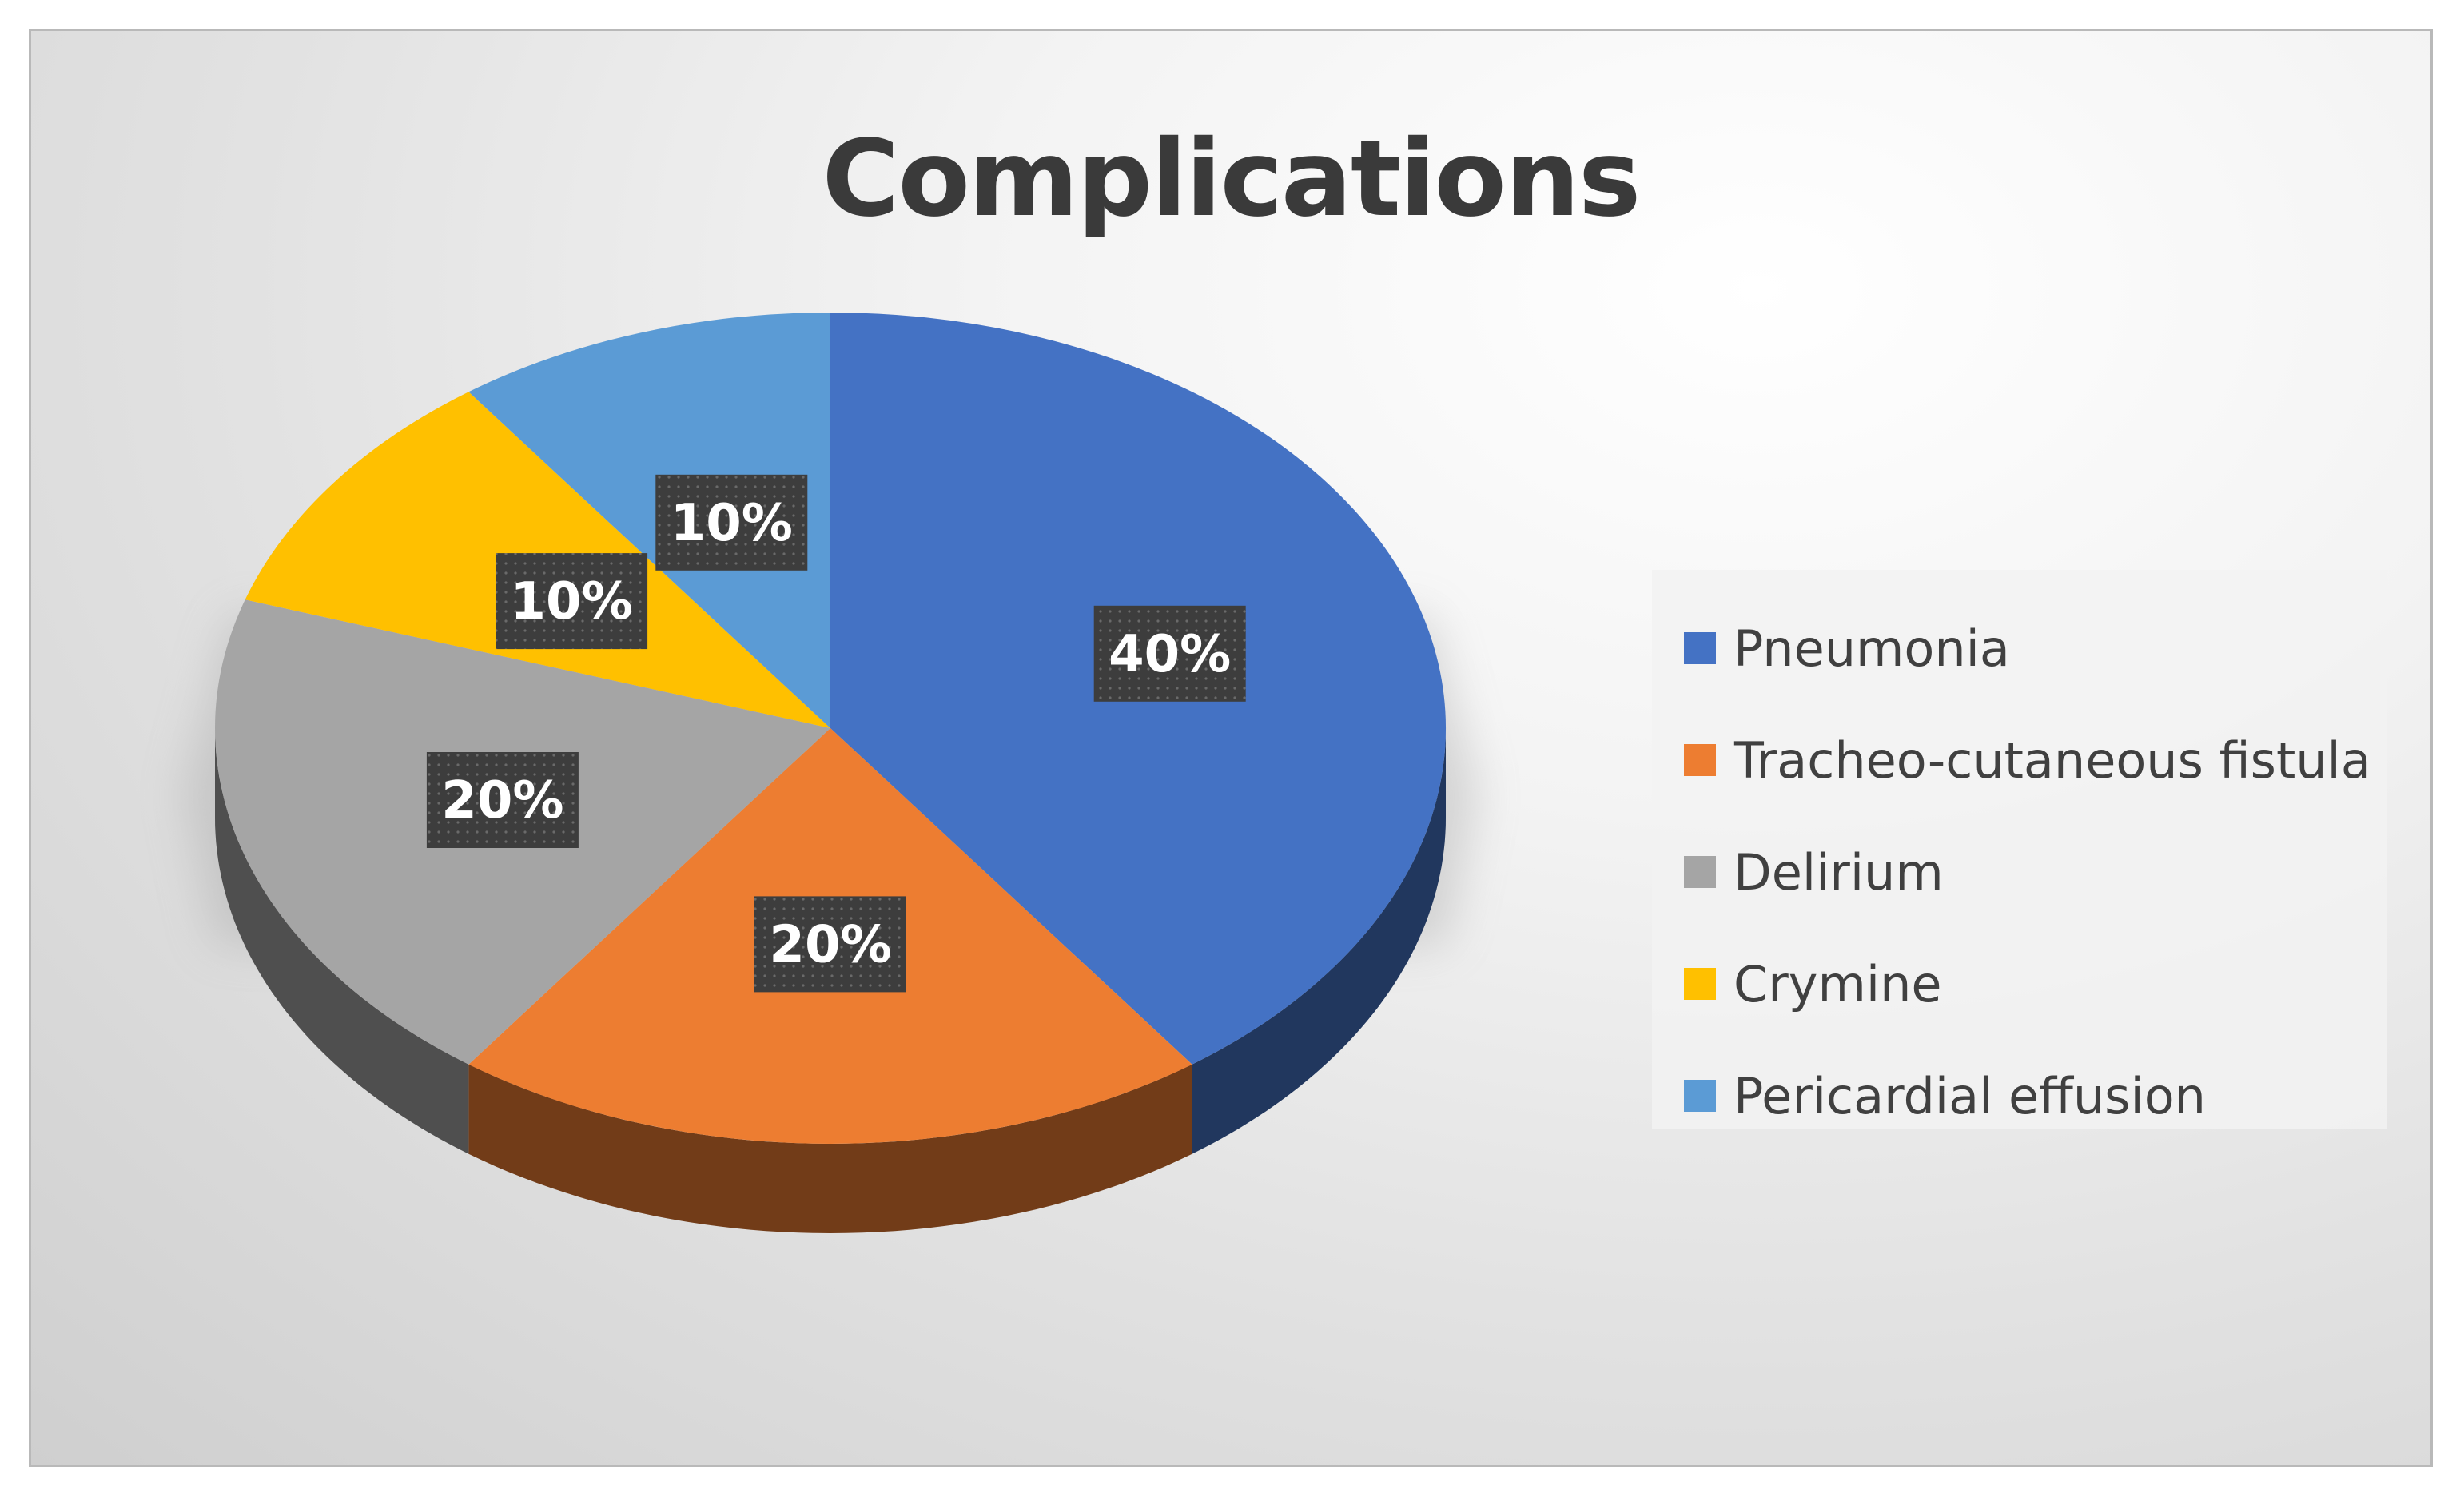  Describe the element at coordinates (830, 1148) in the screenshot. I see `slice-side-tracheo-cutaneous-fistula` at that location.